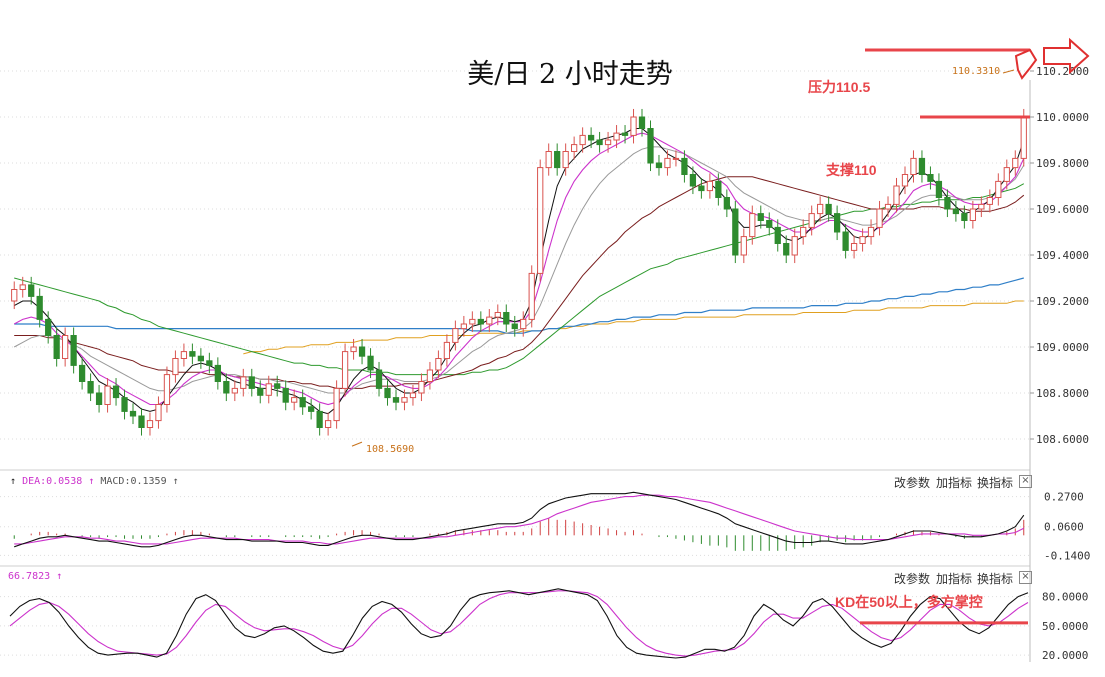  I want to click on macd-edit-params-button: 改参数, so click(912, 483).